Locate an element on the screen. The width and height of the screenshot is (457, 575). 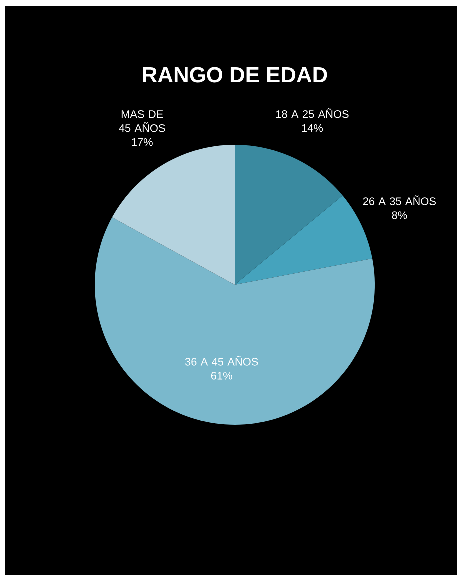
data-label: 14% is located at coordinates (313, 128).